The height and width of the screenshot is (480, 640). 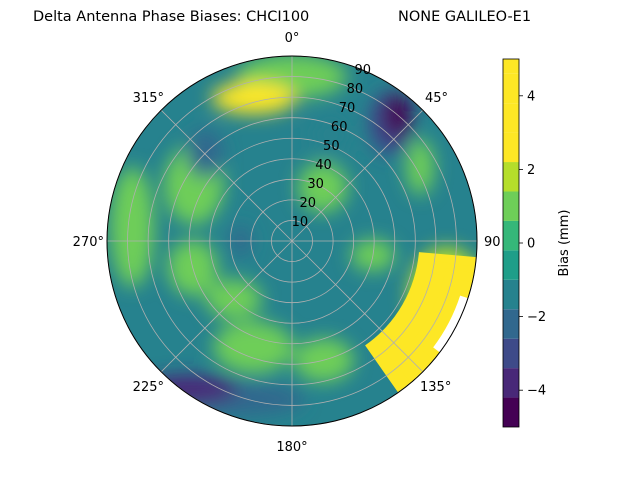 What do you see at coordinates (355, 89) in the screenshot?
I see `r-tick-label: 80` at bounding box center [355, 89].